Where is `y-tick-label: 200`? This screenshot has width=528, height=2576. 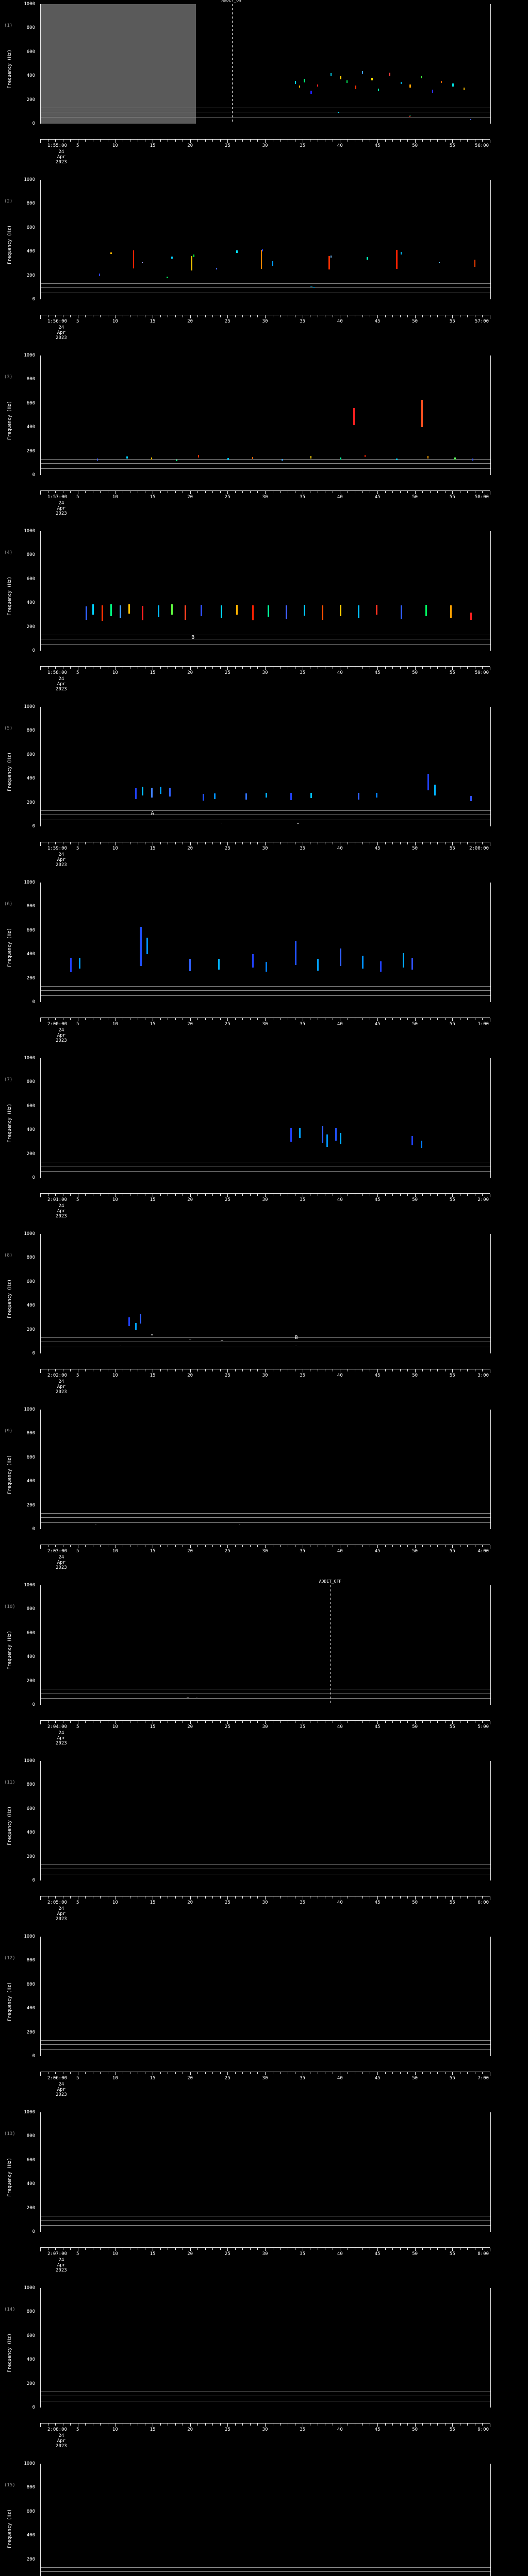 y-tick-label: 200 is located at coordinates (31, 100).